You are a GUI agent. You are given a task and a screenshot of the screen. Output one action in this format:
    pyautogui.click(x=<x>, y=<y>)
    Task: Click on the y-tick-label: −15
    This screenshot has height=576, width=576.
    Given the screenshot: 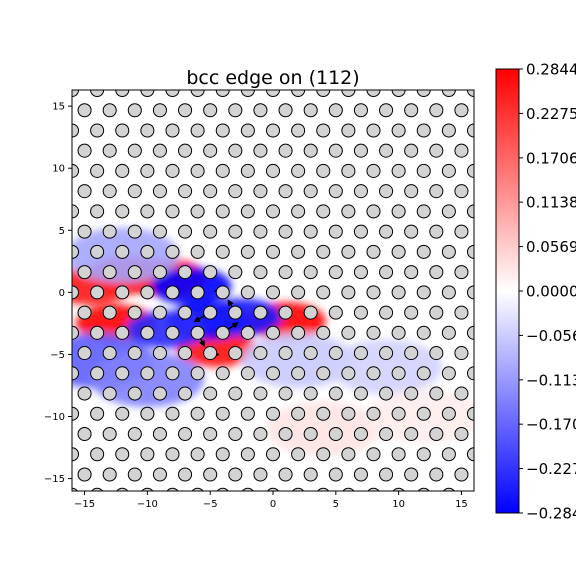 What is the action you would take?
    pyautogui.click(x=54, y=479)
    